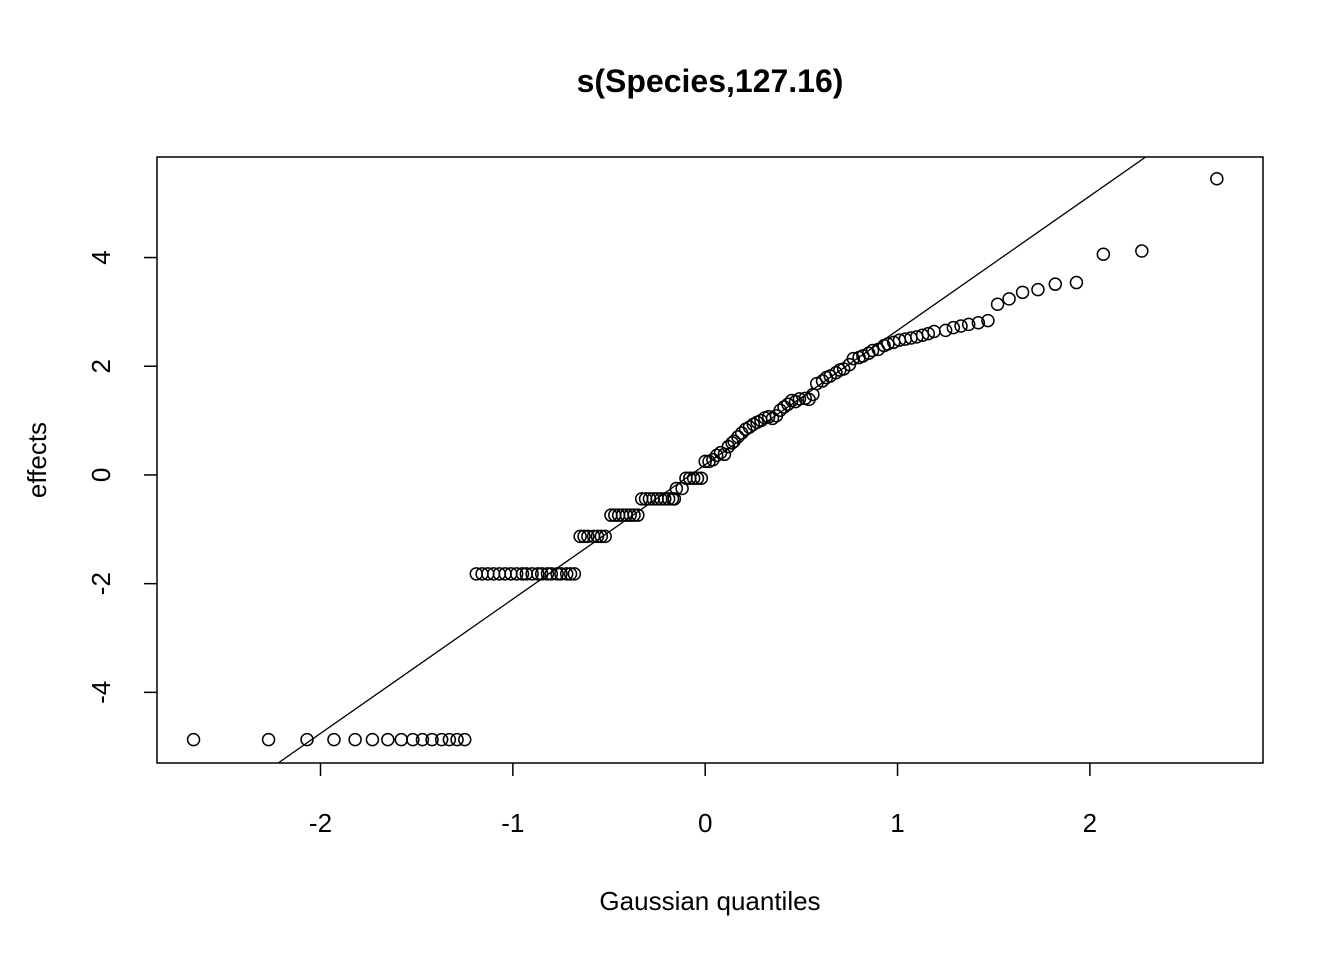  I want to click on y-tick-label: 4, so click(101, 257).